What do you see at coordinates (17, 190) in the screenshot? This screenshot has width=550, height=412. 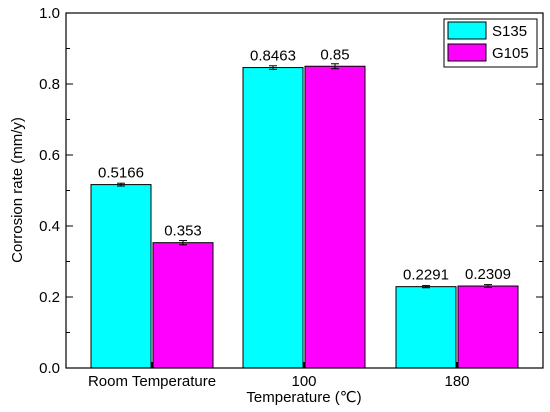 I see `y-axis-title: Corrosion rate (mm/y)` at bounding box center [17, 190].